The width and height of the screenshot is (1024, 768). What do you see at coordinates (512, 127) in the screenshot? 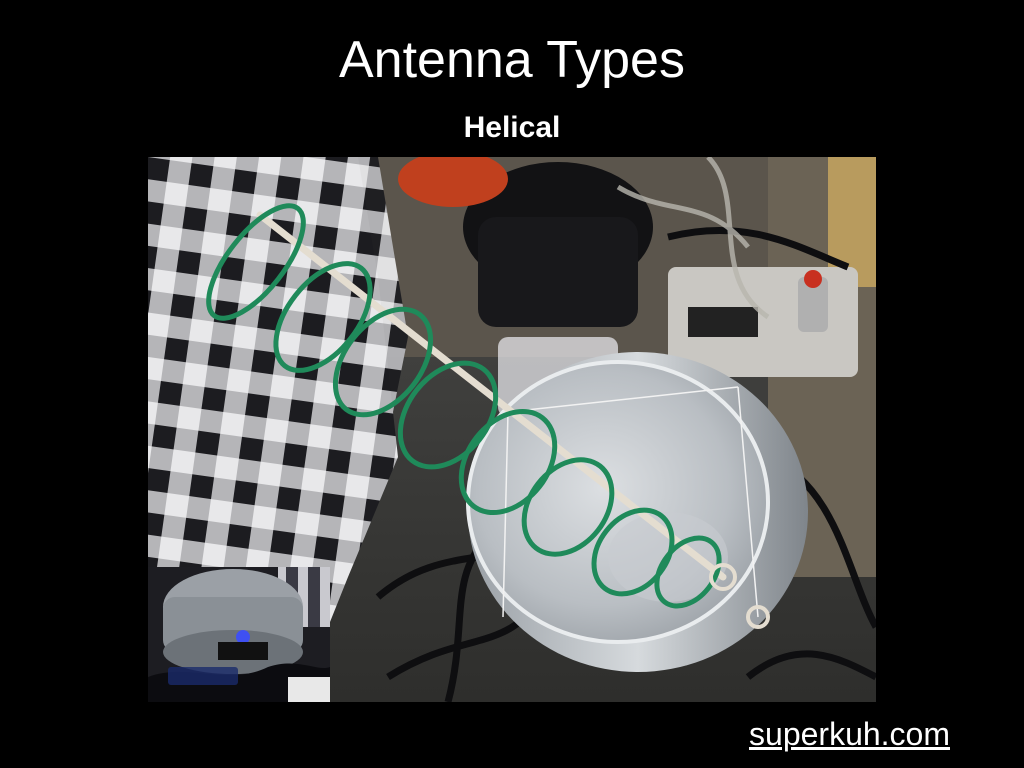
I see `slide-subtitle: Helical` at bounding box center [512, 127].